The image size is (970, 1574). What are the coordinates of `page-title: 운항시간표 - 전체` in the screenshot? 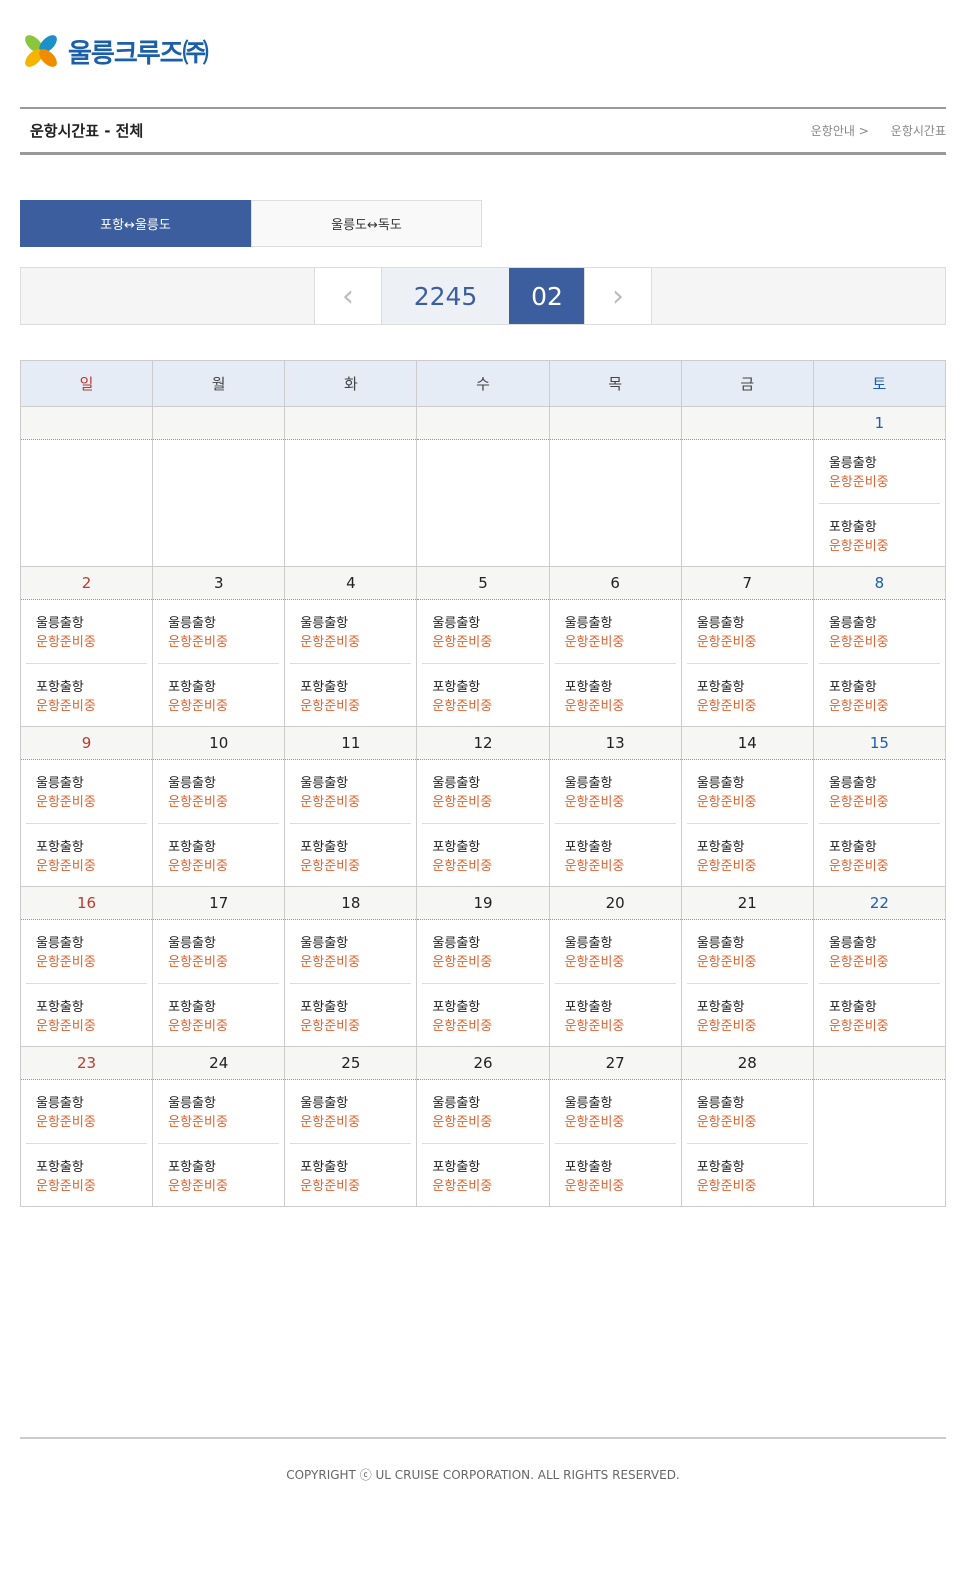 It's located at (87, 131).